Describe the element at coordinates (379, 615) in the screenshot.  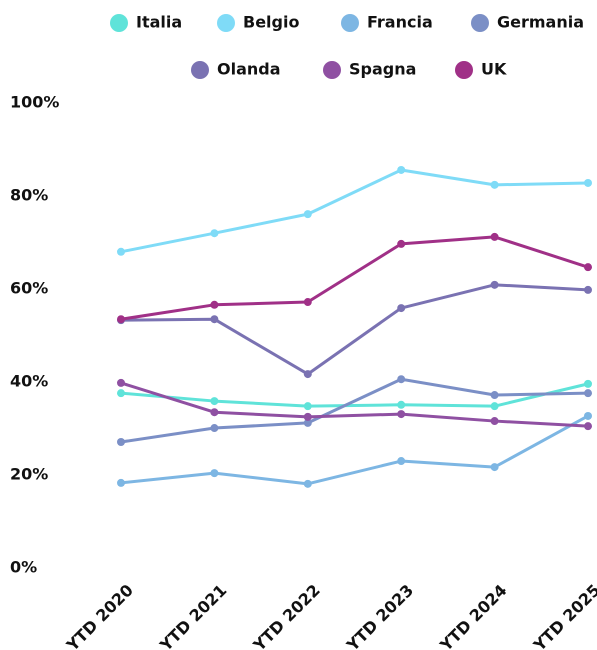
I see `x-tick-label: YTD 2023` at that location.